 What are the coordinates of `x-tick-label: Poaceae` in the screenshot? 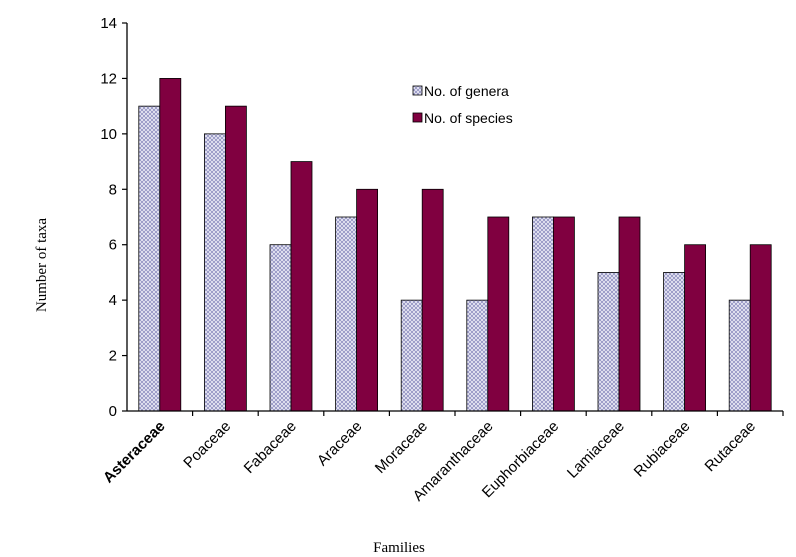 It's located at (207, 445).